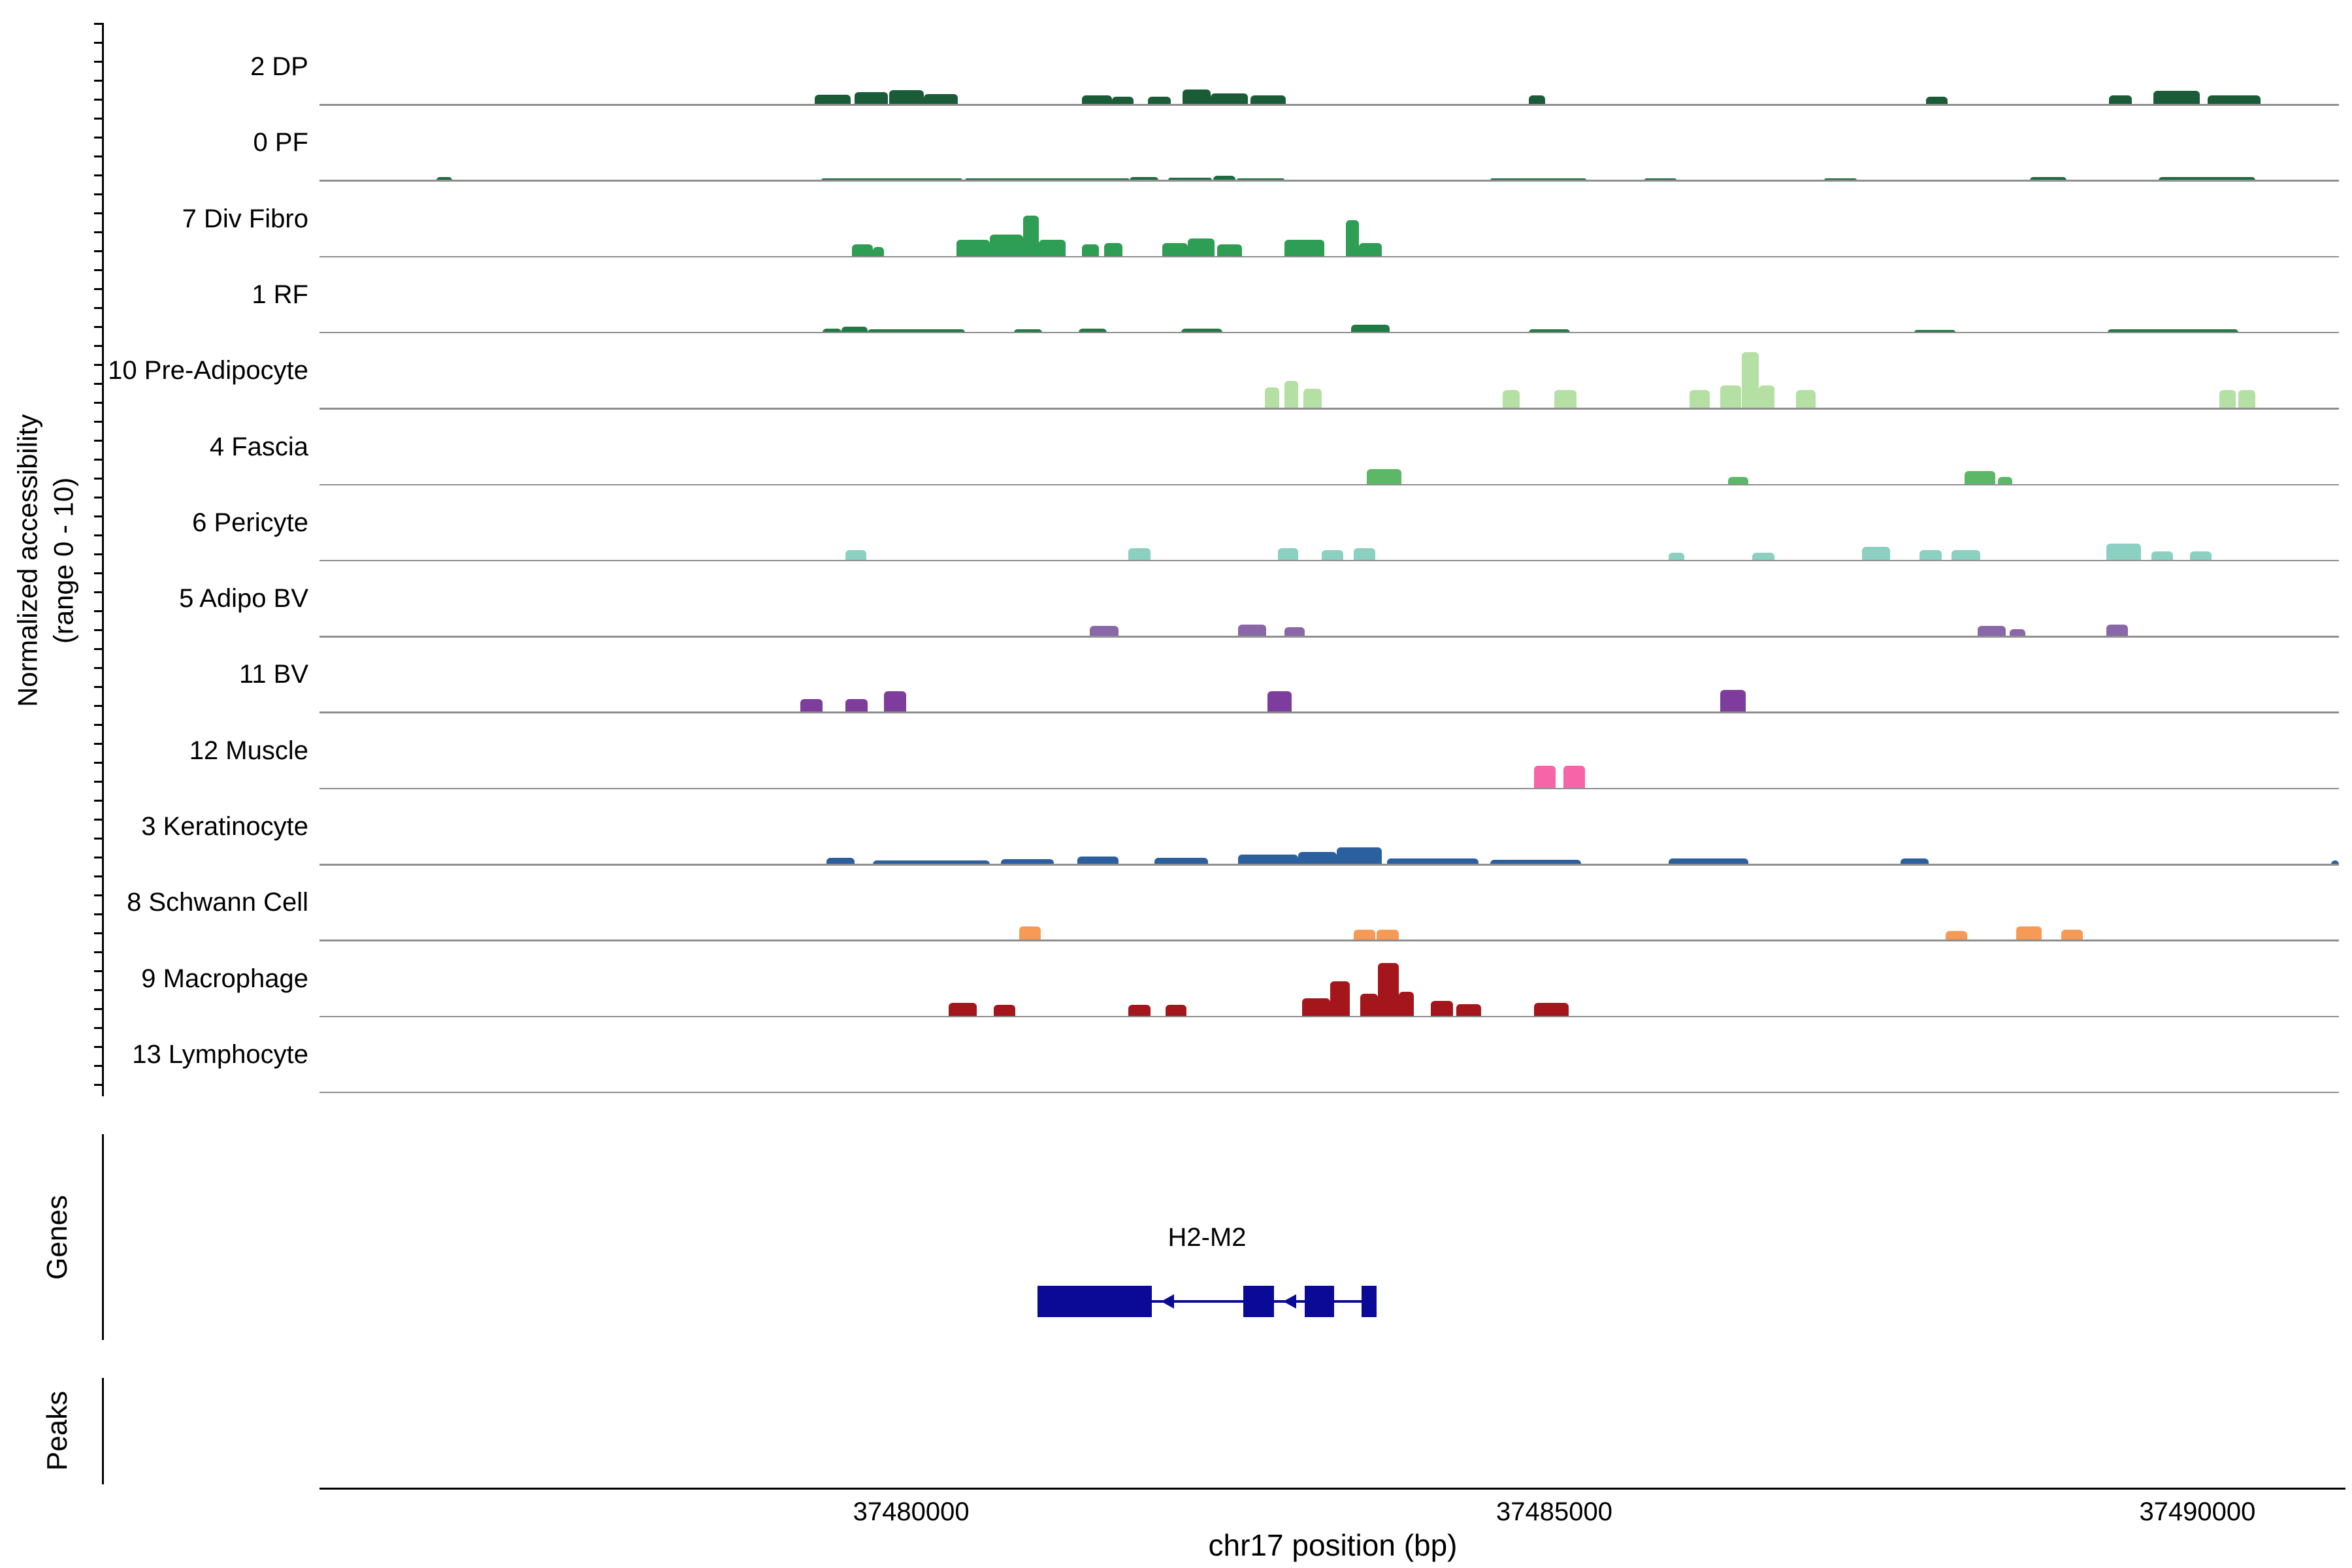 The image size is (2352, 1568). What do you see at coordinates (1383, 477) in the screenshot?
I see `signal-peak-4-fascia` at bounding box center [1383, 477].